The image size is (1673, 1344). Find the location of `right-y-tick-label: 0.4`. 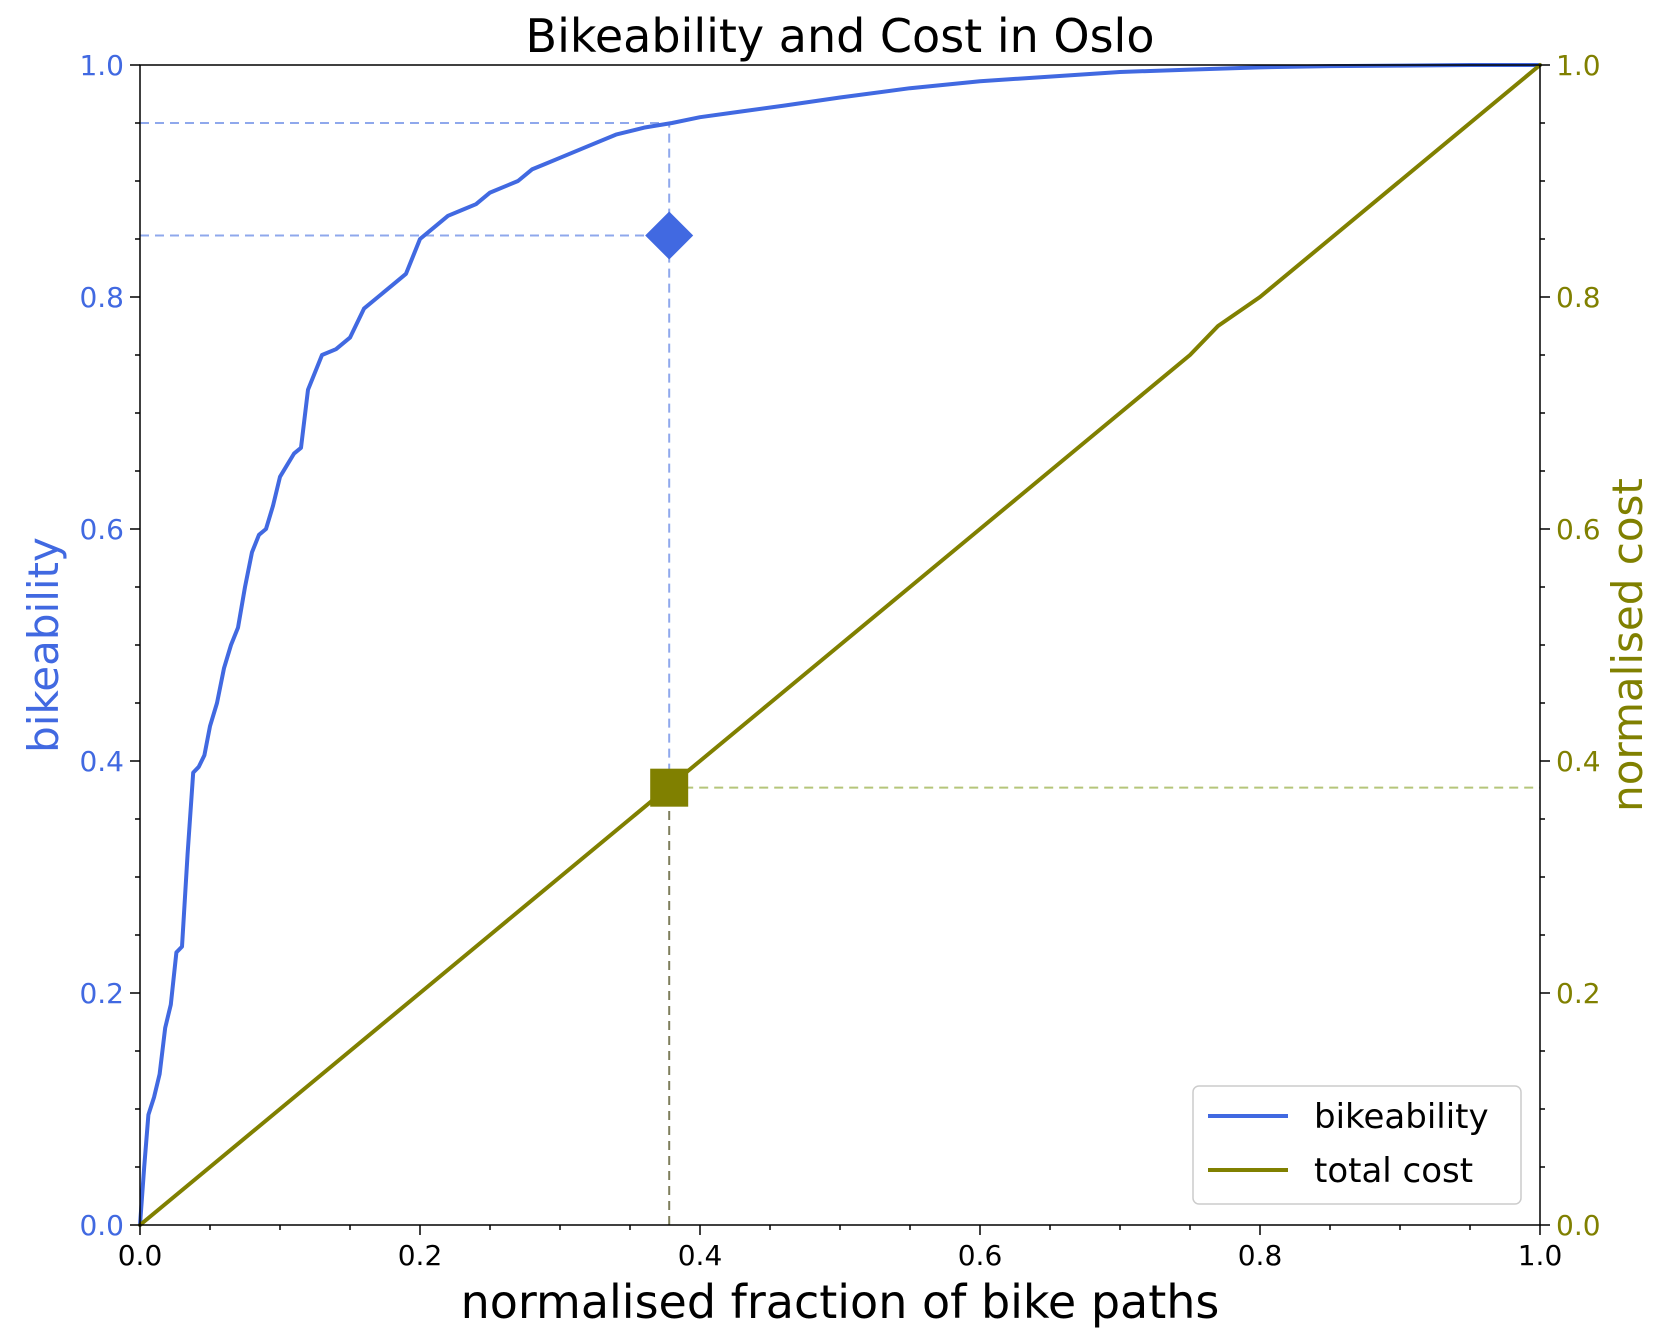

right-y-tick-label: 0.4 is located at coordinates (1578, 761).